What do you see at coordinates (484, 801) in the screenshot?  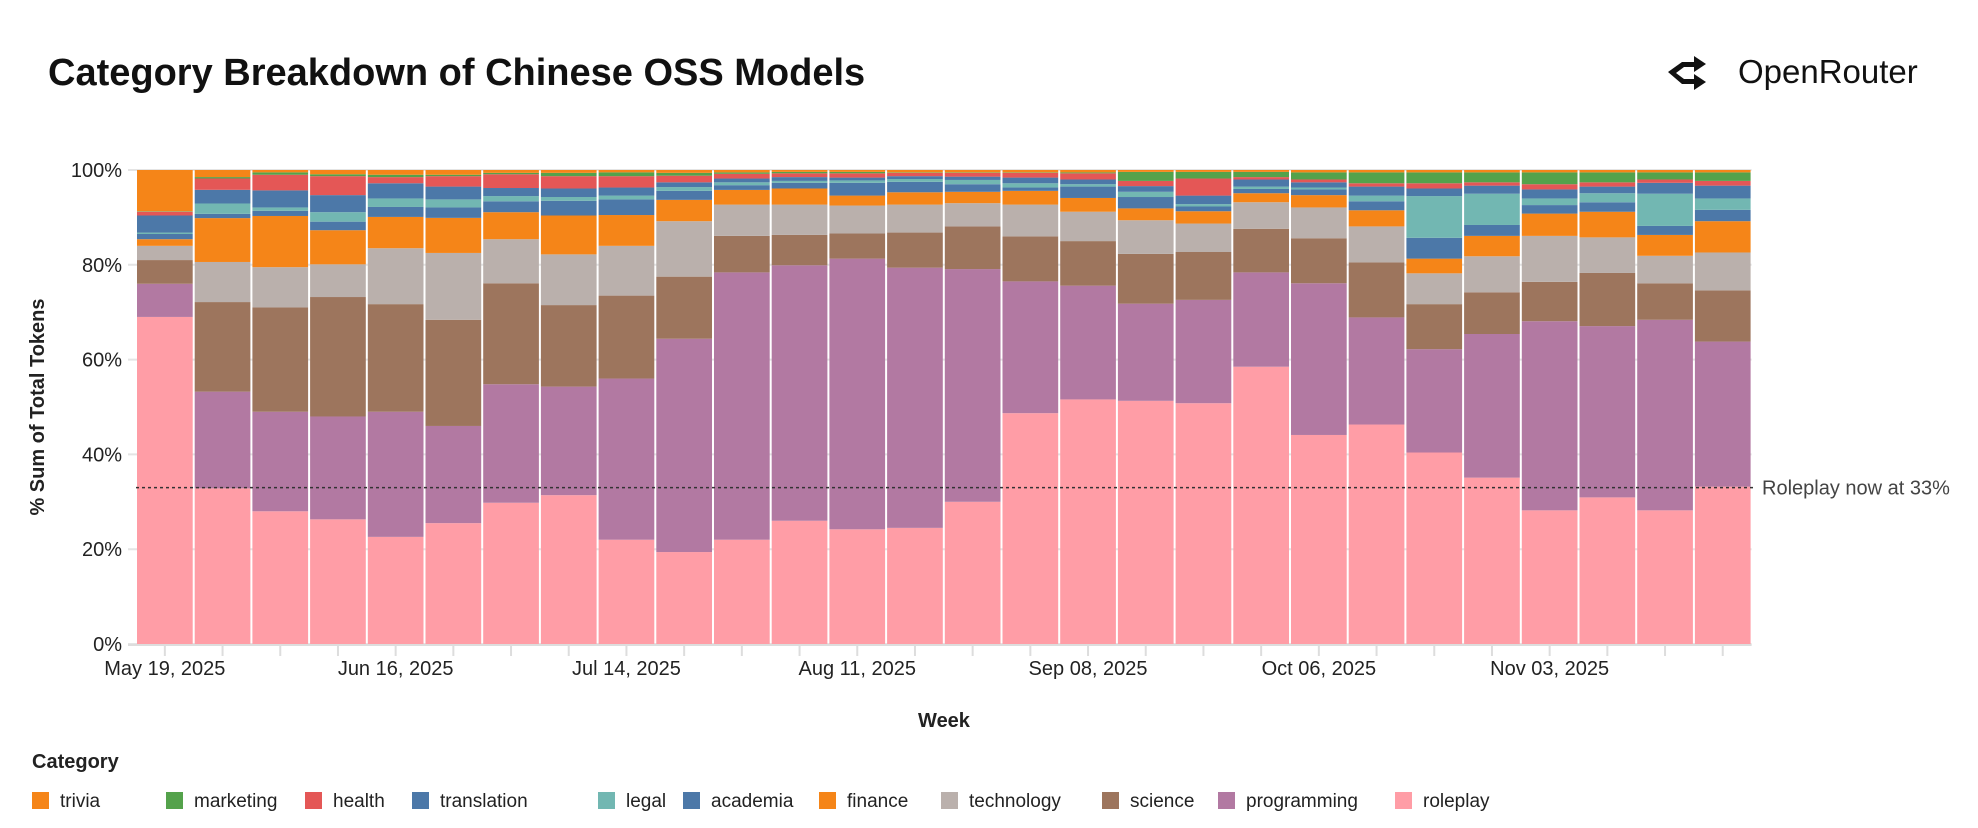 I see `legend-label: translation` at bounding box center [484, 801].